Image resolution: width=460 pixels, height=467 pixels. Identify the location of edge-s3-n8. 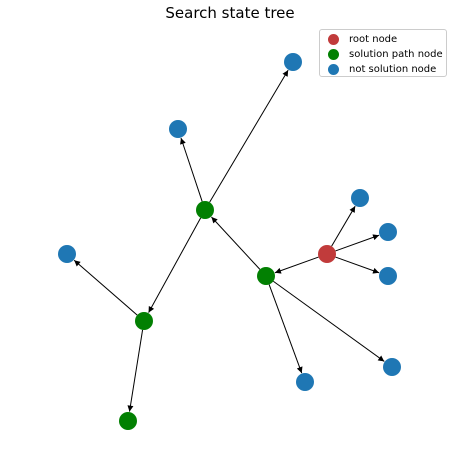
(105, 287).